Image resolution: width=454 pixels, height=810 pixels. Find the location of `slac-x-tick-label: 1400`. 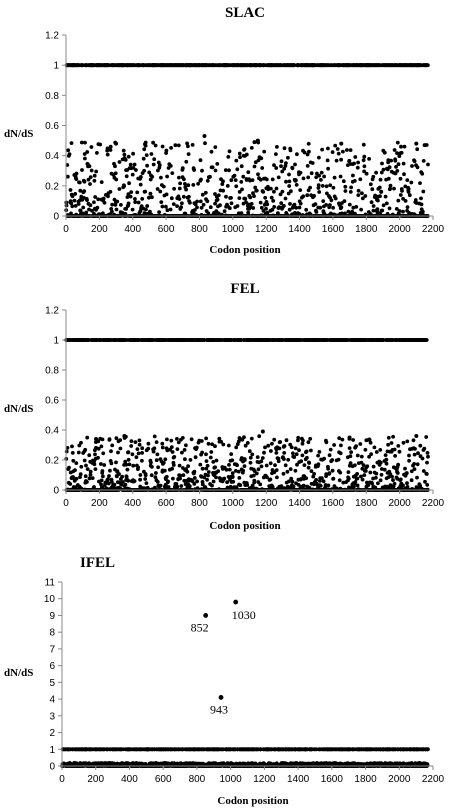

slac-x-tick-label: 1400 is located at coordinates (299, 229).